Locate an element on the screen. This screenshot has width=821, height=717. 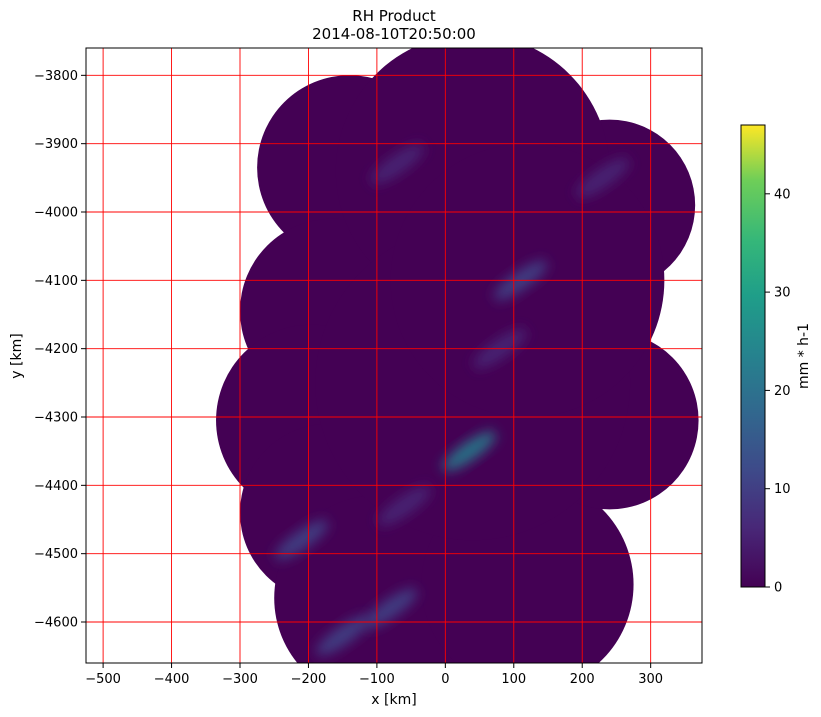
colorbar-tick-label: 40 is located at coordinates (782, 194).